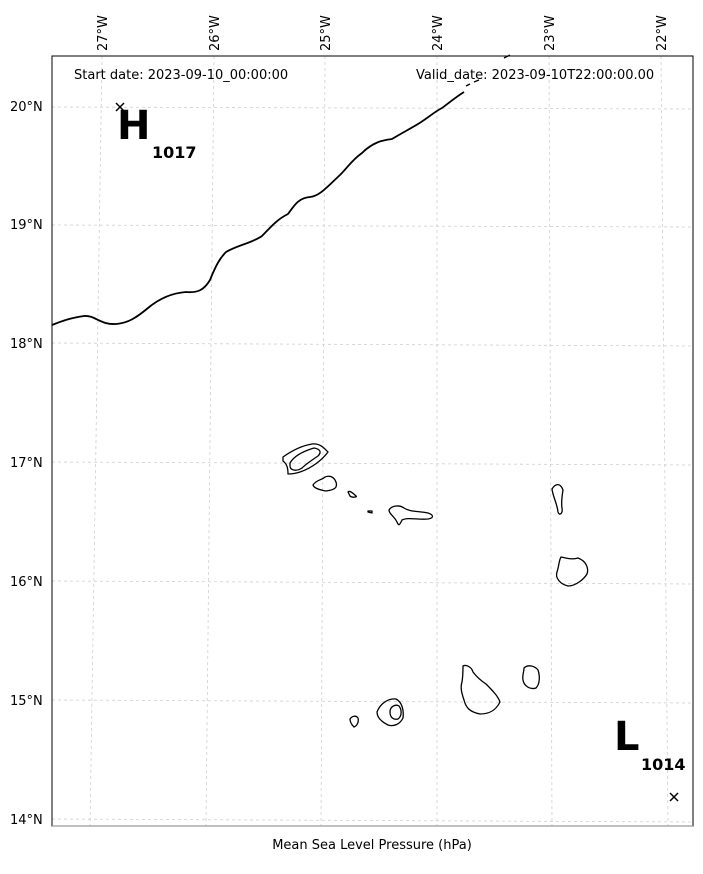 The image size is (703, 874). Describe the element at coordinates (572, 571) in the screenshot. I see `island-boa-vista` at that location.